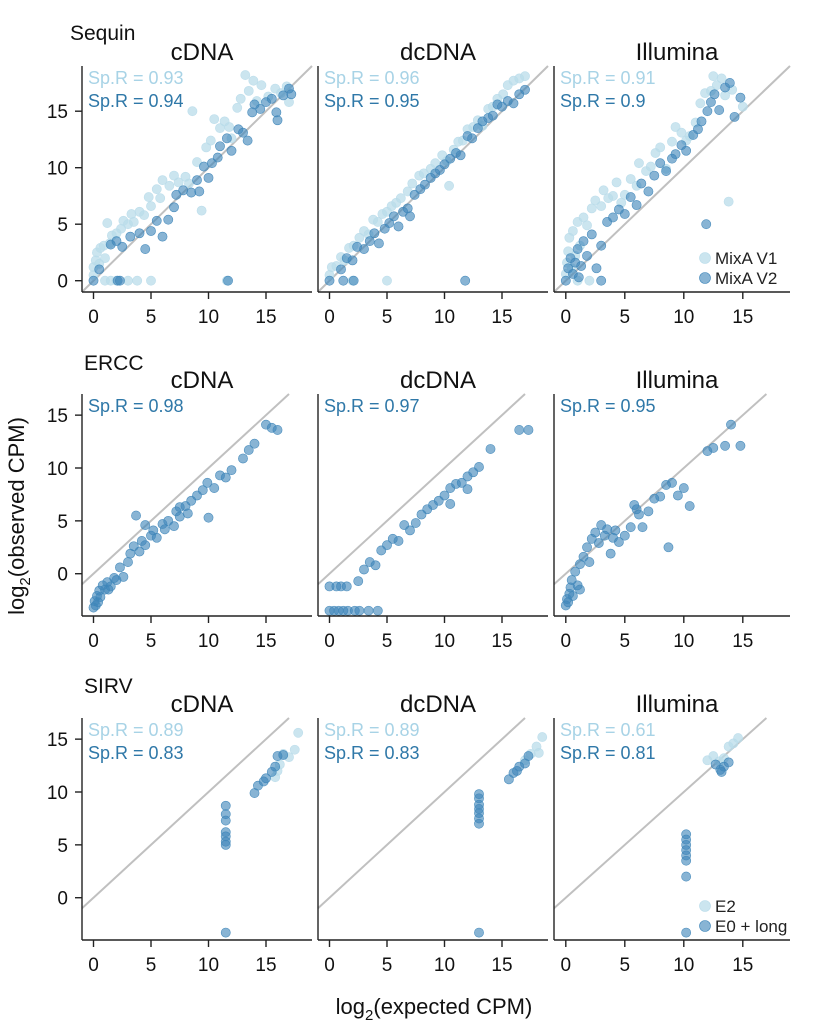 The height and width of the screenshot is (1028, 818). I want to click on panel-title: cDNA, so click(202, 52).